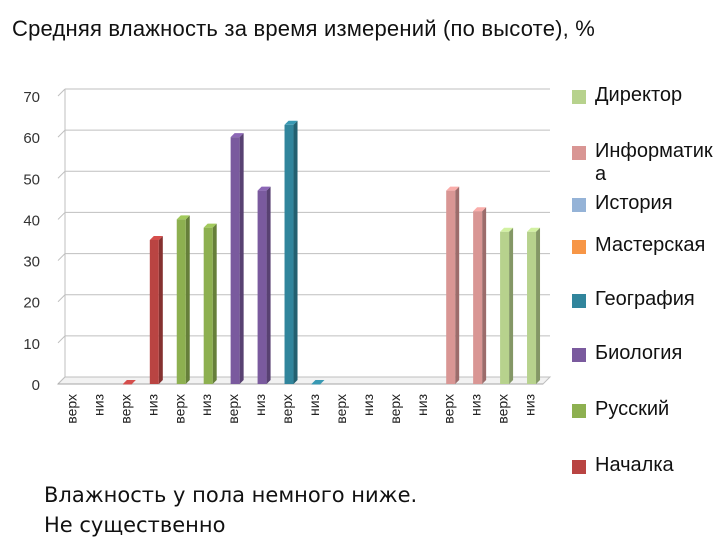  What do you see at coordinates (31, 262) in the screenshot?
I see `y-tick-label: 30` at bounding box center [31, 262].